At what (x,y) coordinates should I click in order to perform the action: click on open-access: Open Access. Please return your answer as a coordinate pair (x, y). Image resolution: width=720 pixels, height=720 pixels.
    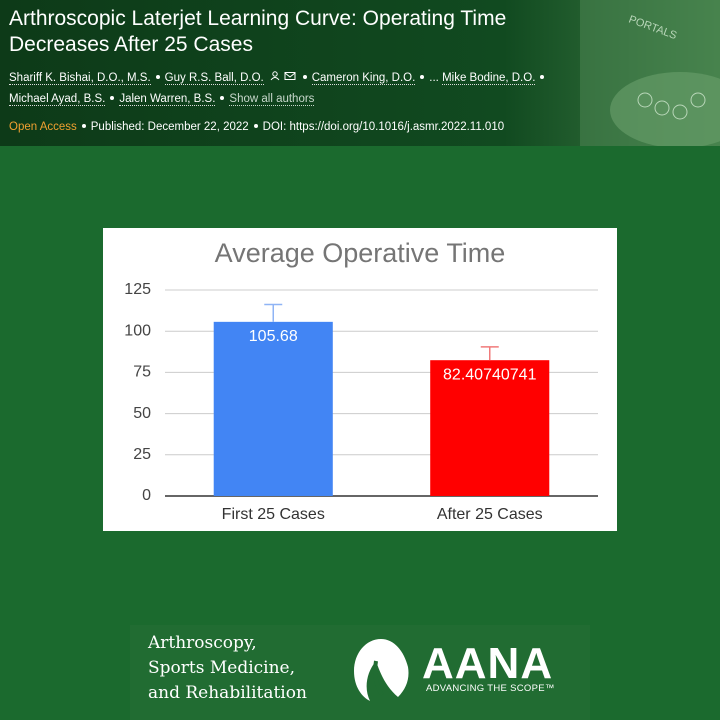
    Looking at the image, I should click on (43, 127).